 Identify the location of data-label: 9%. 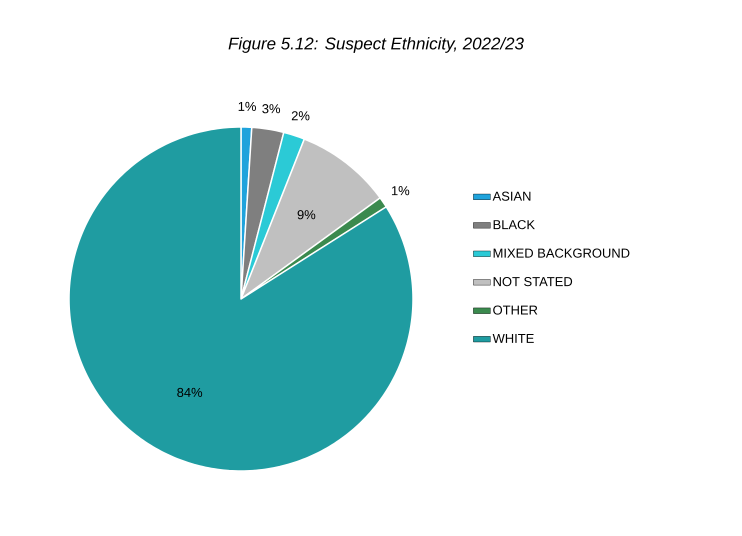
(307, 215).